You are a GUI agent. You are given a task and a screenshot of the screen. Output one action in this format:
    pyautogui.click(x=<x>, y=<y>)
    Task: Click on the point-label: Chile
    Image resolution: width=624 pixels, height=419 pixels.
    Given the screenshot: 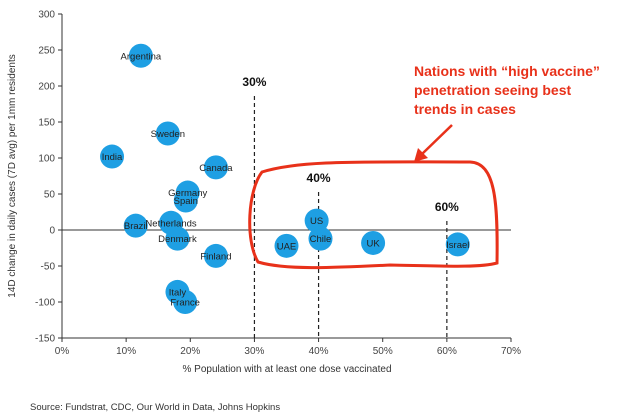 What is the action you would take?
    pyautogui.click(x=321, y=239)
    